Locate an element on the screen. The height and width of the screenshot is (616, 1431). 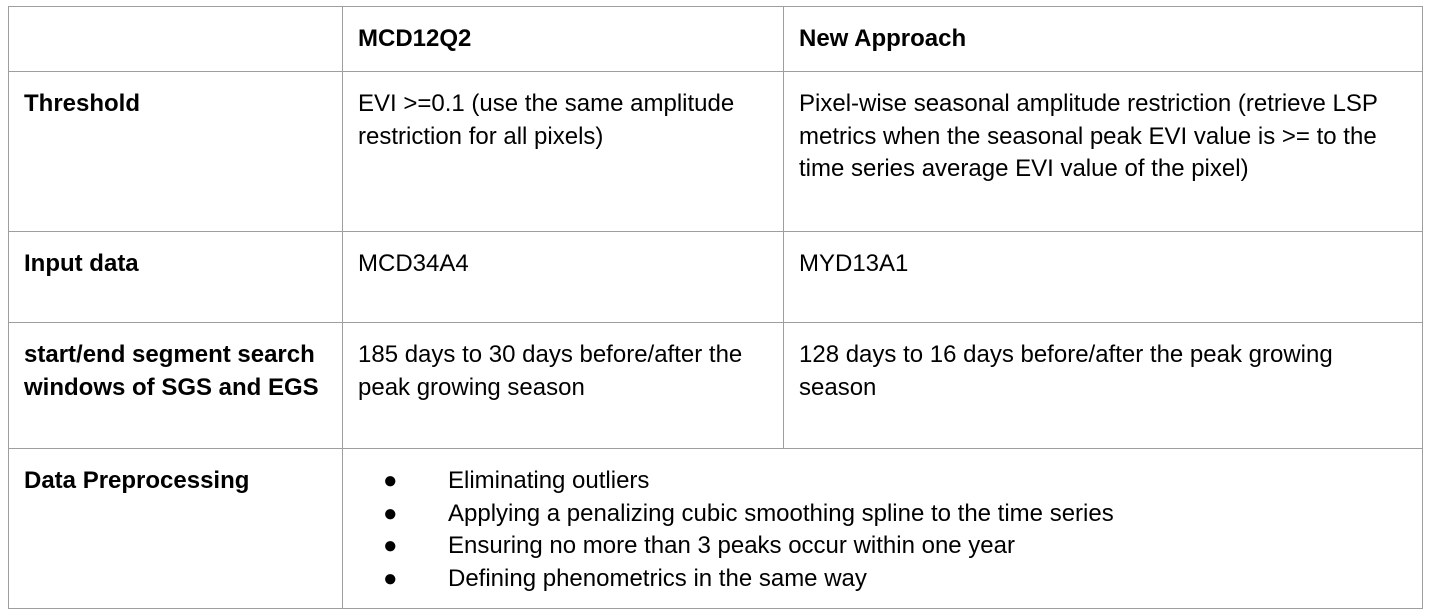
list-item-text: Defining phenometrics in the same way is located at coordinates (657, 578).